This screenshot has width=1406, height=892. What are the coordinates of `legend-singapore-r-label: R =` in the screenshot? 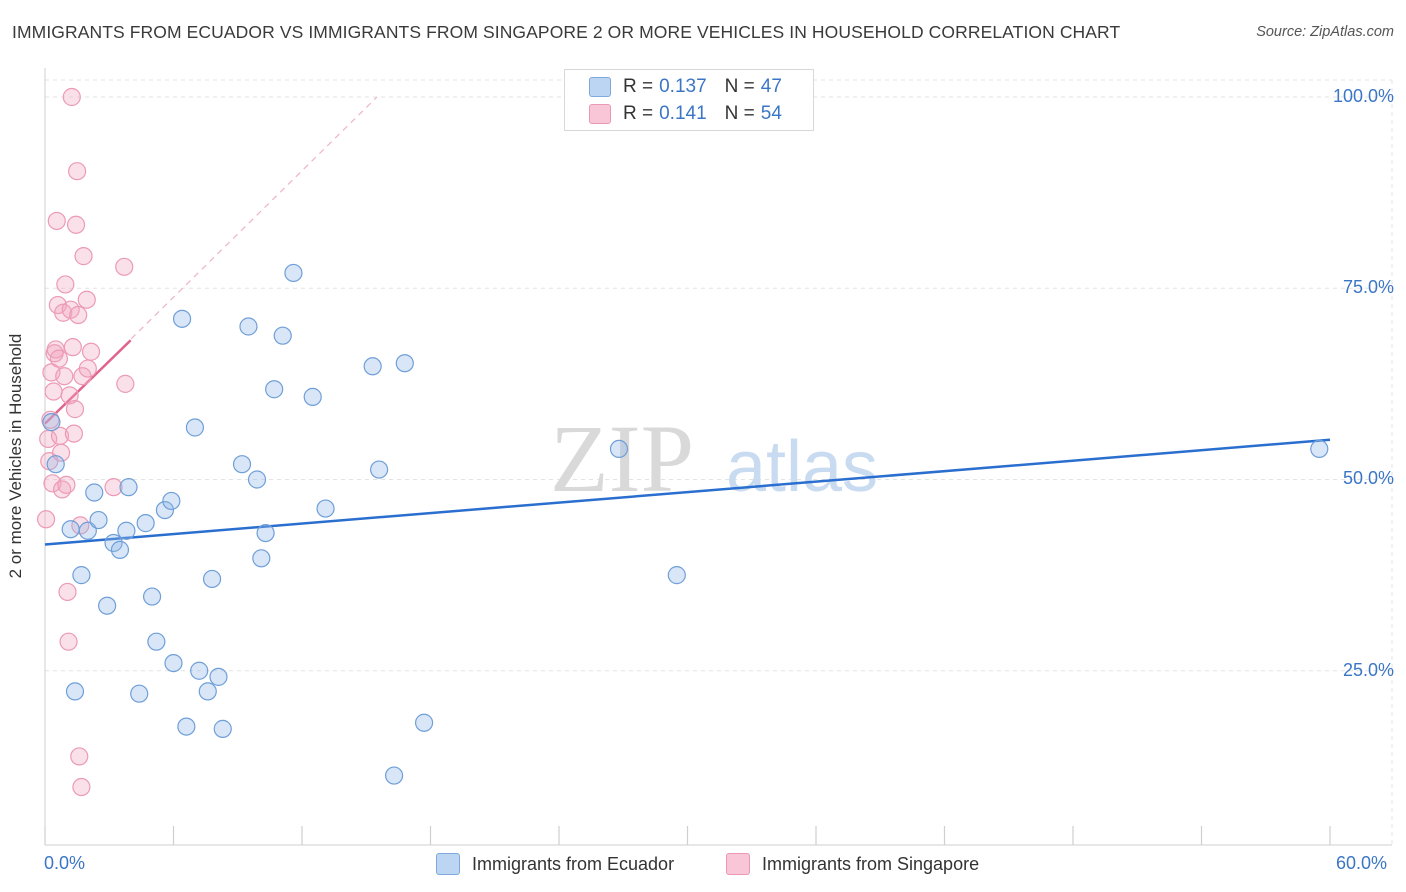 It's located at (638, 113).